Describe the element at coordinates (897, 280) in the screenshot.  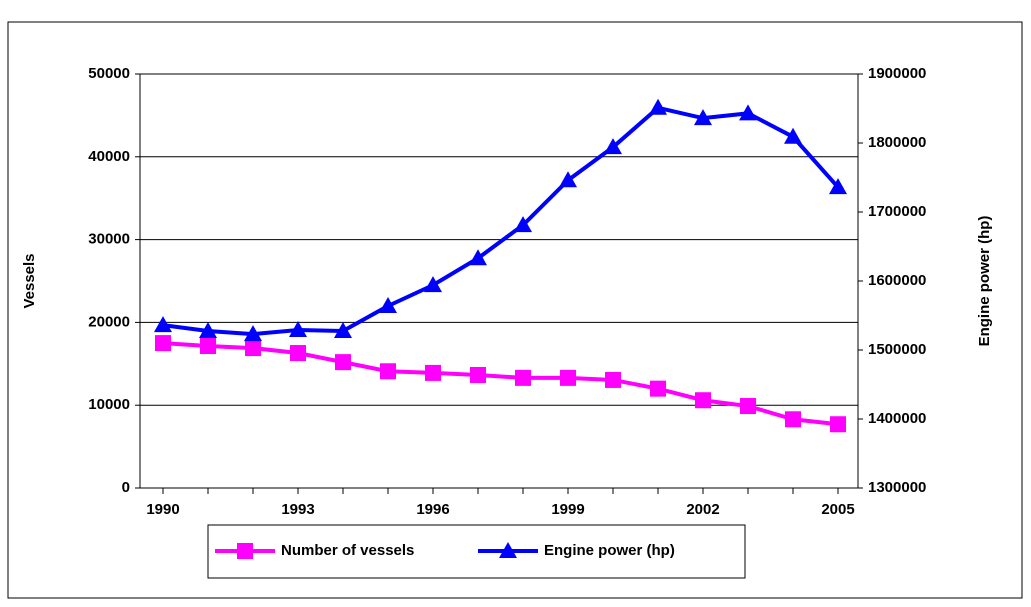
I see `y2-tick-label: 1600000` at that location.